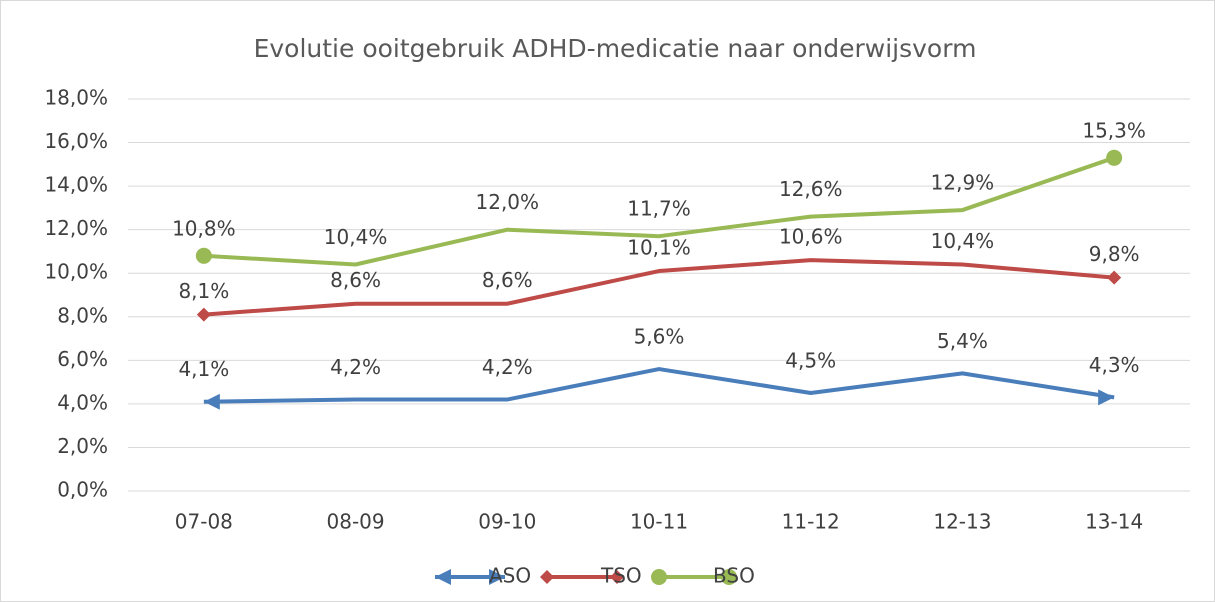 The image size is (1215, 602). I want to click on data-label: 12,0%, so click(508, 202).